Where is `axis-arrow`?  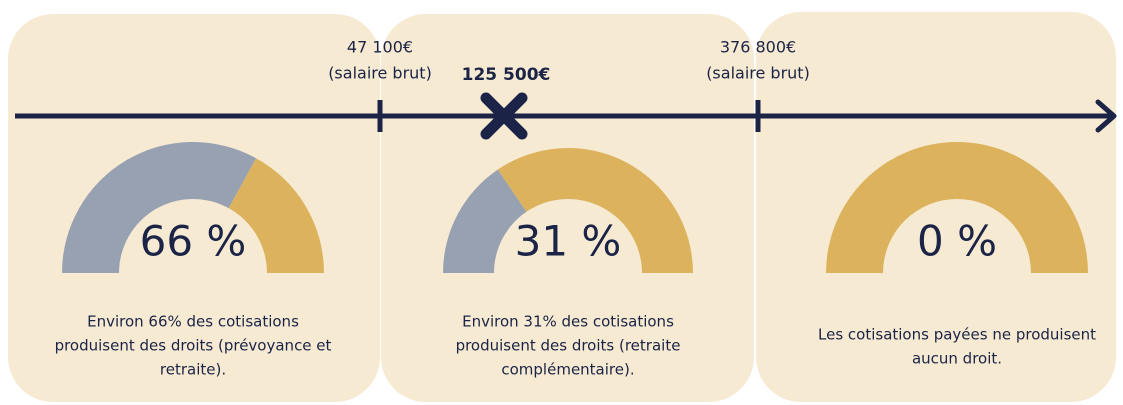 axis-arrow is located at coordinates (1106, 116).